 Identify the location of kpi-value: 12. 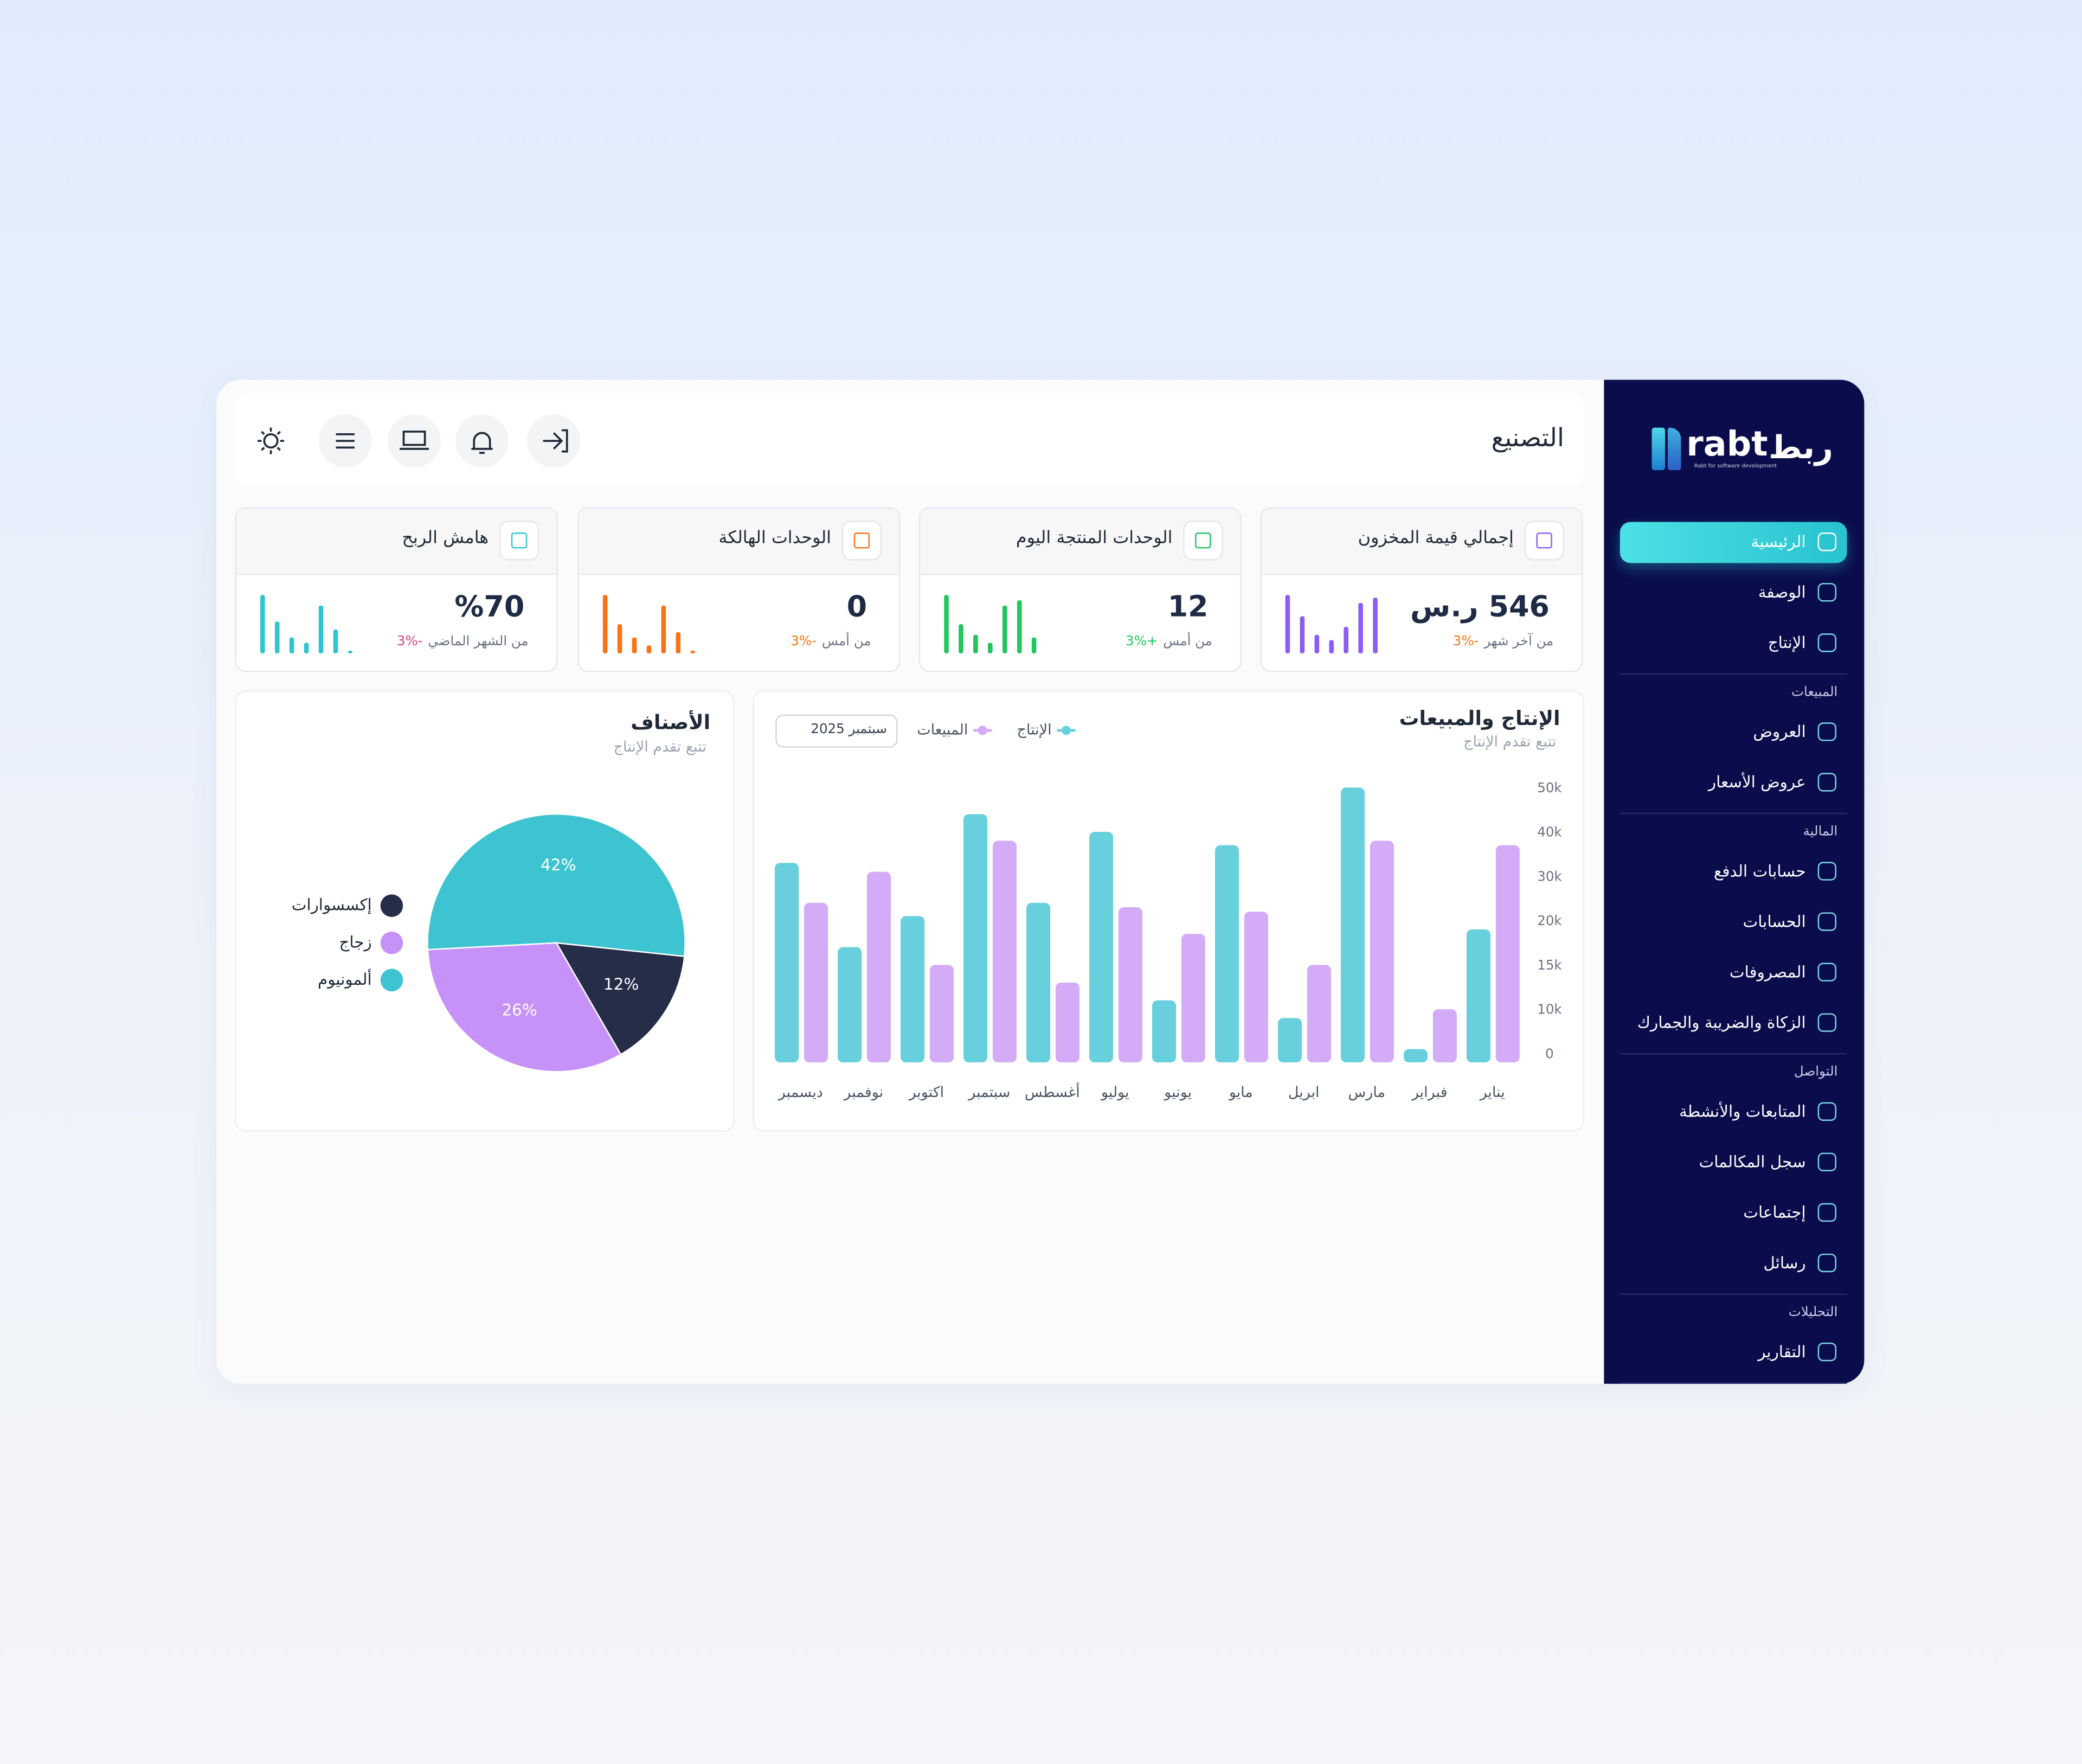
(1188, 607).